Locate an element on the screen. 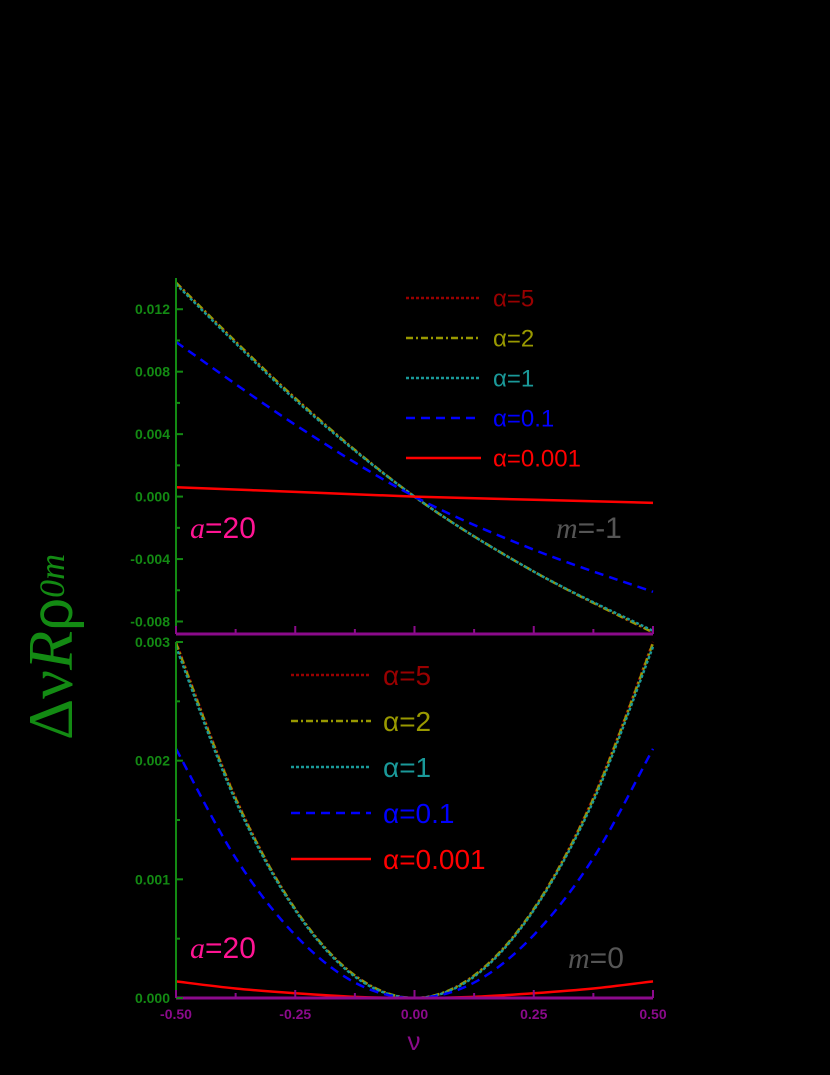 The width and height of the screenshot is (830, 1075). bottom-annotation-m: m=0 is located at coordinates (596, 958).